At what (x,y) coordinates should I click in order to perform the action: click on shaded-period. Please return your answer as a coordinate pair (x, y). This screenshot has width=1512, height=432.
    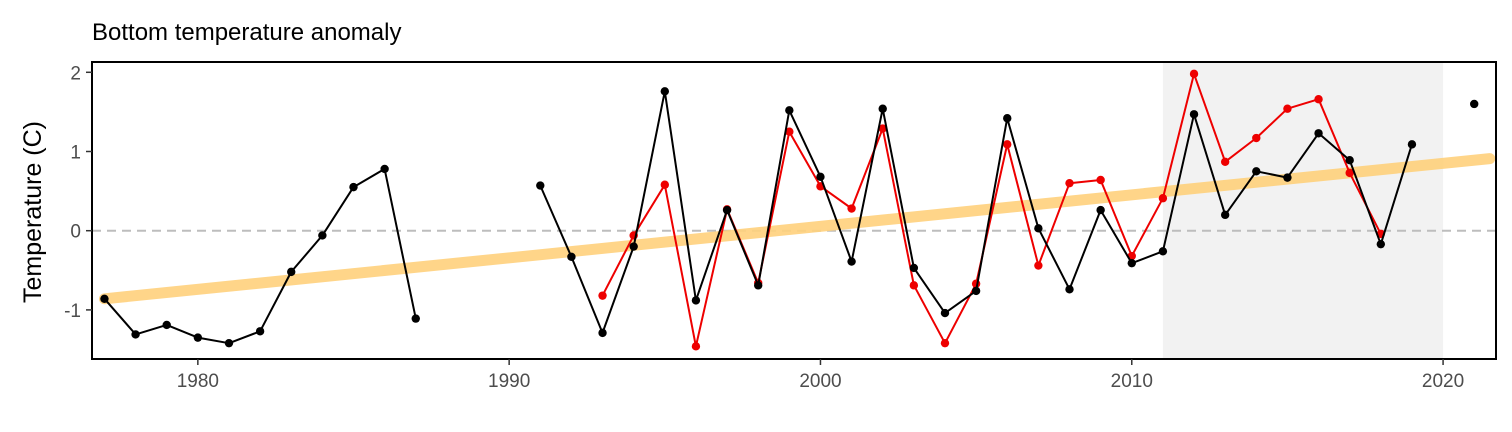
    Looking at the image, I should click on (1303, 210).